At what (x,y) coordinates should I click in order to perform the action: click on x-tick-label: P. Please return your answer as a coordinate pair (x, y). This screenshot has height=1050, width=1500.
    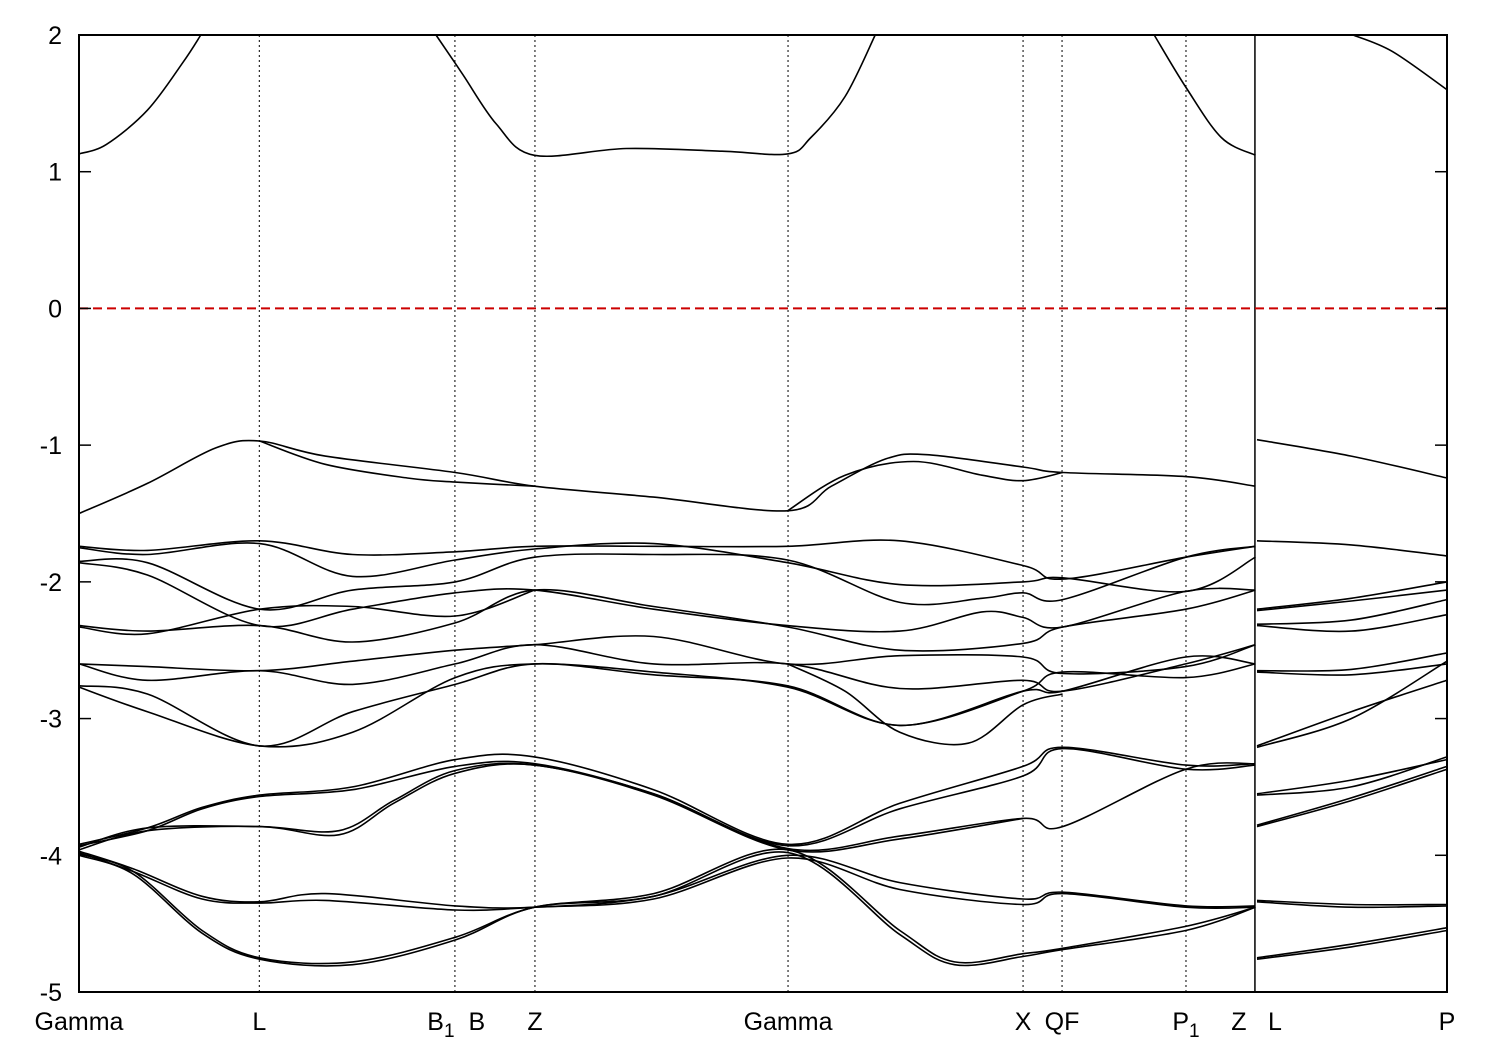
    Looking at the image, I should click on (1447, 1022).